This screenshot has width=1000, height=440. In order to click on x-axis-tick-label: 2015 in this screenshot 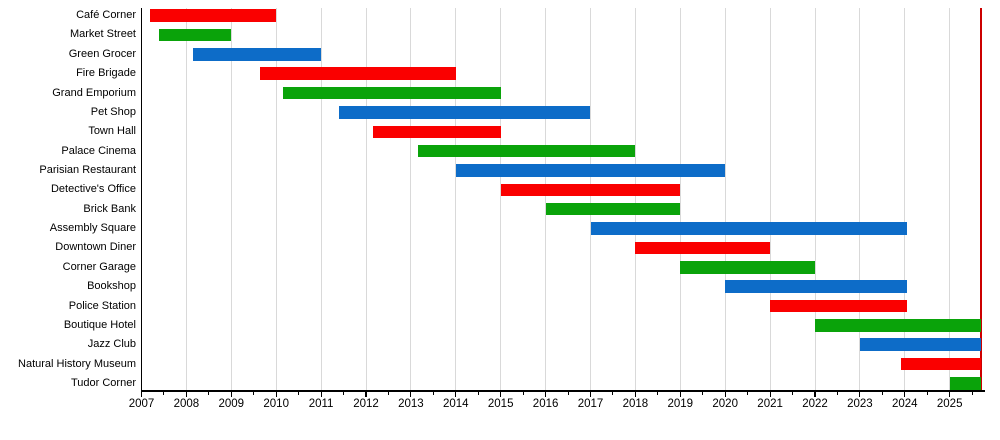, I will do `click(500, 403)`.